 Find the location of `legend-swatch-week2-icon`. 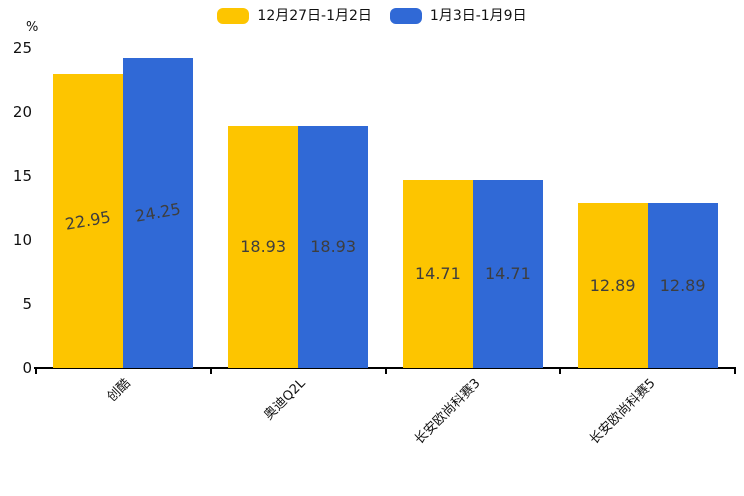

legend-swatch-week2-icon is located at coordinates (405, 16).